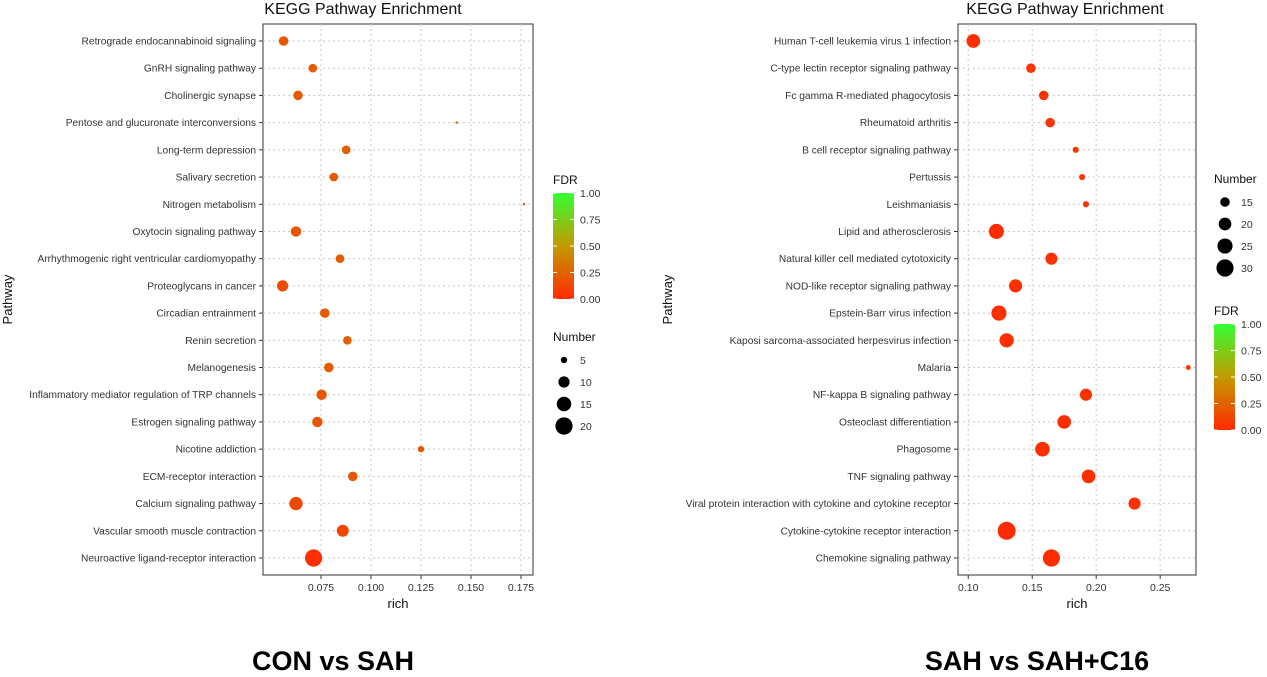 Image resolution: width=1267 pixels, height=677 pixels. What do you see at coordinates (161, 123) in the screenshot?
I see `y-tick-label: Pentose and glucuronate interconversions` at bounding box center [161, 123].